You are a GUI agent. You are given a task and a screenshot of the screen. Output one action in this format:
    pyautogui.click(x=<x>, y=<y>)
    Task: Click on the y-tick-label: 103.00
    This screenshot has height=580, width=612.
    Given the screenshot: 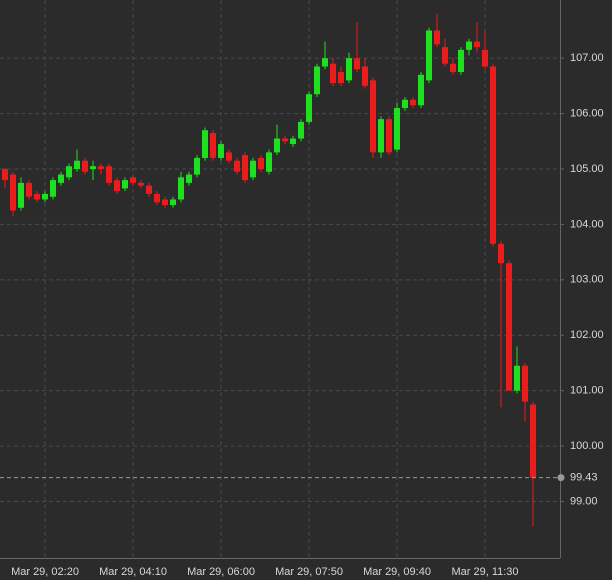 What is the action you would take?
    pyautogui.click(x=587, y=280)
    